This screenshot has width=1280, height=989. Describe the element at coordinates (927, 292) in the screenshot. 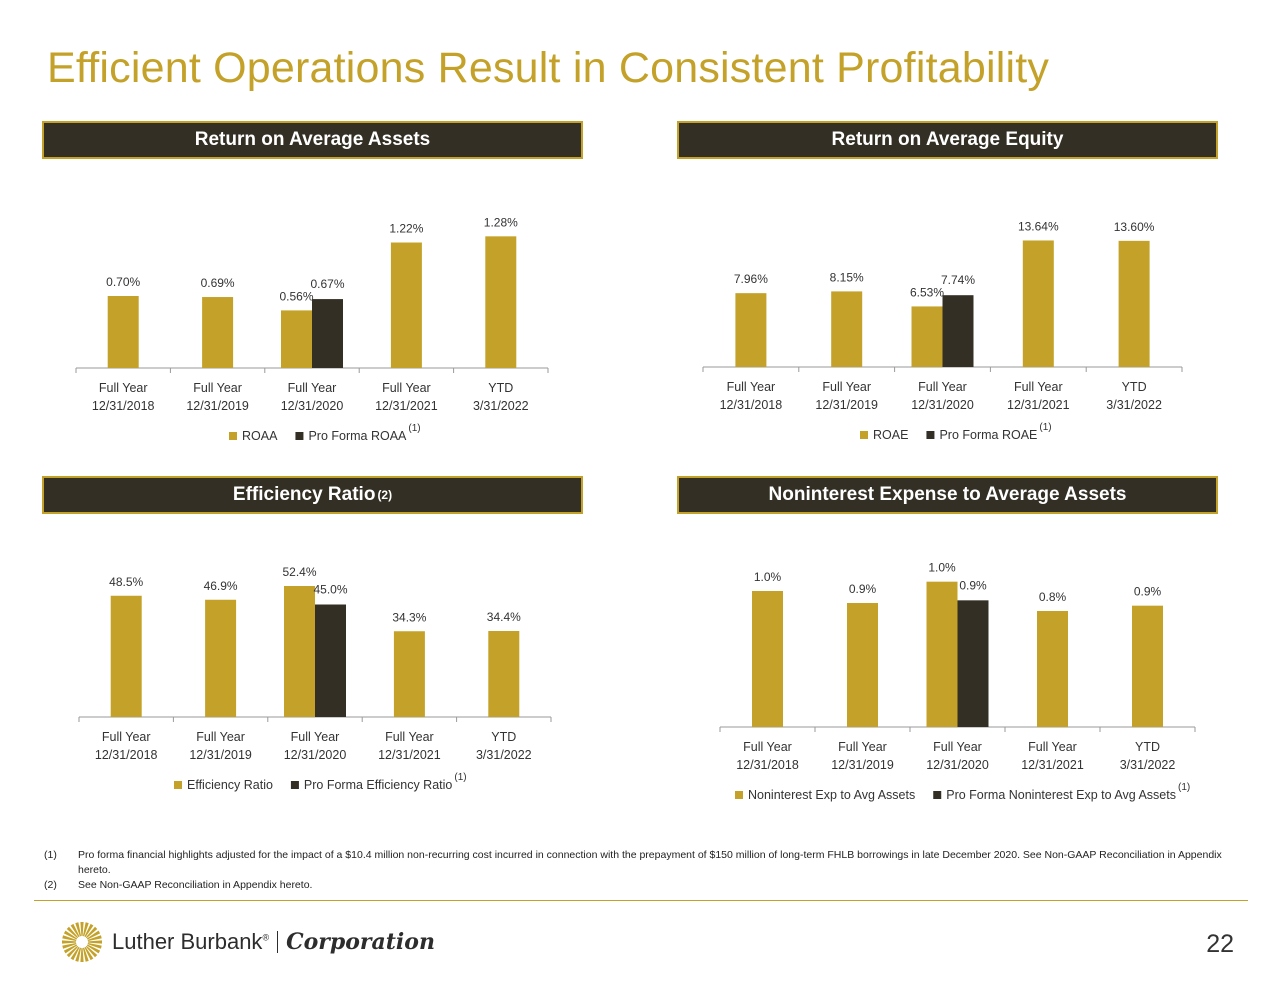

I see `data-label: 6.53%` at that location.